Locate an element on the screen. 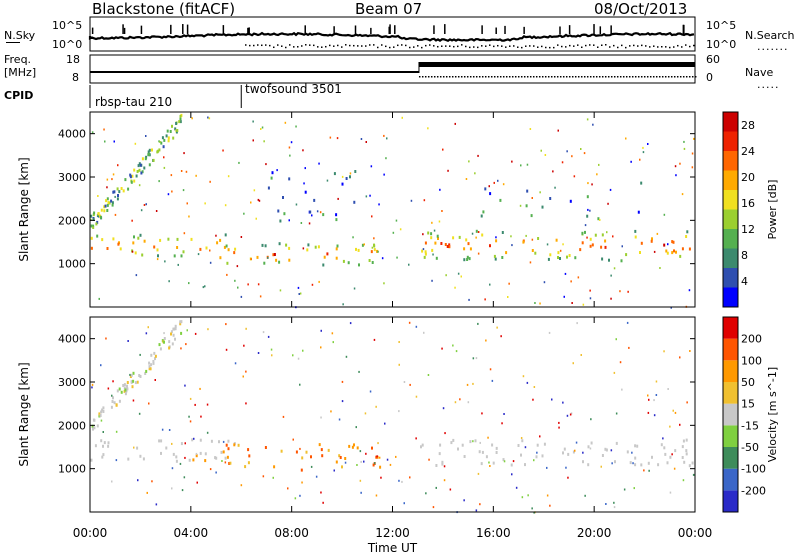  colorbar-segment is located at coordinates (730, 200).